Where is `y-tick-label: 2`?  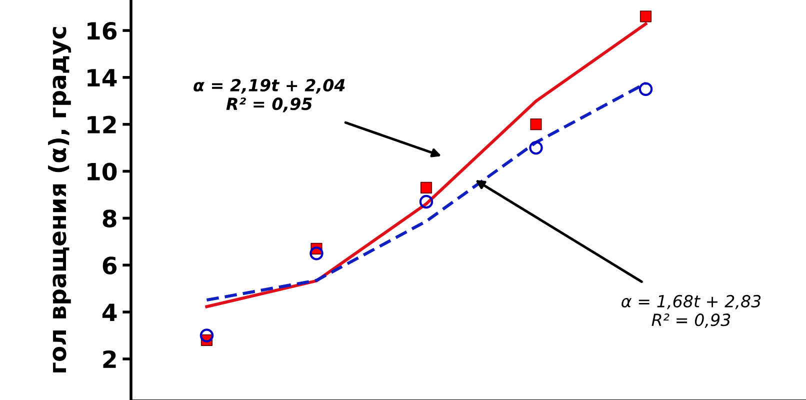
y-tick-label: 2 is located at coordinates (109, 359).